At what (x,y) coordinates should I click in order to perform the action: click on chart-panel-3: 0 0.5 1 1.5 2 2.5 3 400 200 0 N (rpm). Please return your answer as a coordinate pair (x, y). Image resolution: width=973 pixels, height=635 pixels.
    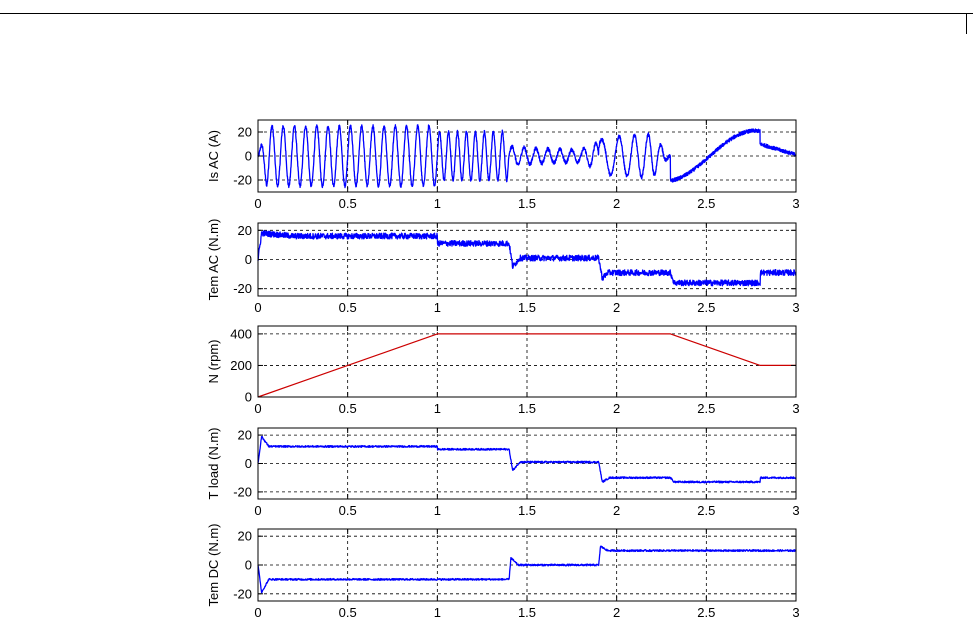
    Looking at the image, I should click on (503, 370).